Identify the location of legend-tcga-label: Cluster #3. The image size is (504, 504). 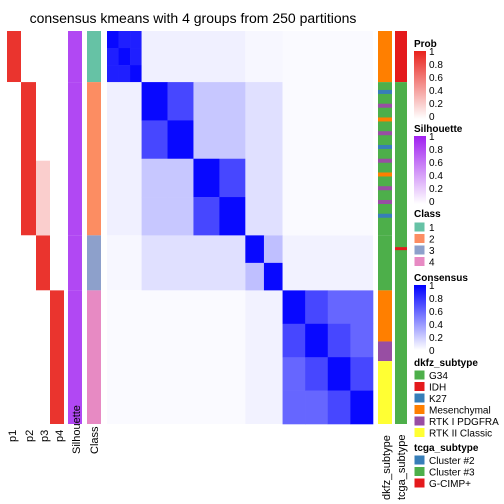
(452, 473).